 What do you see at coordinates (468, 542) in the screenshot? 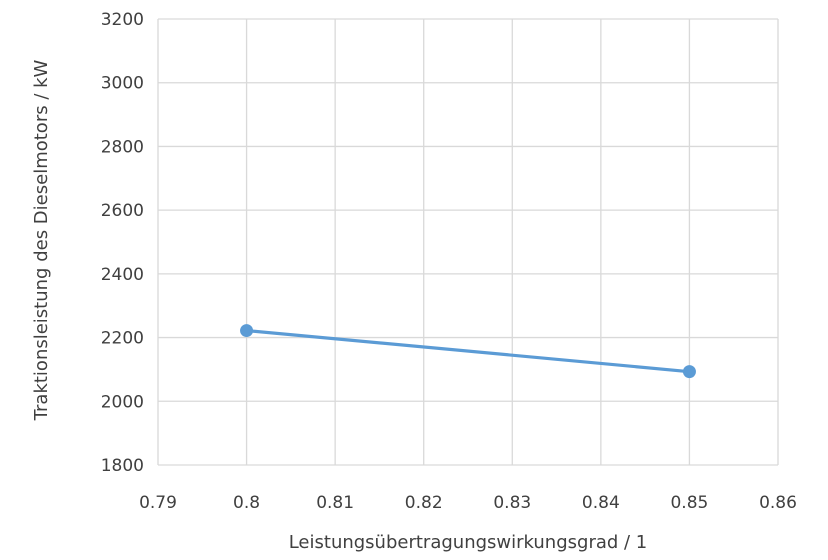
I see `x-axis-title: Leistungsübertragungswirkungsgrad / 1` at bounding box center [468, 542].